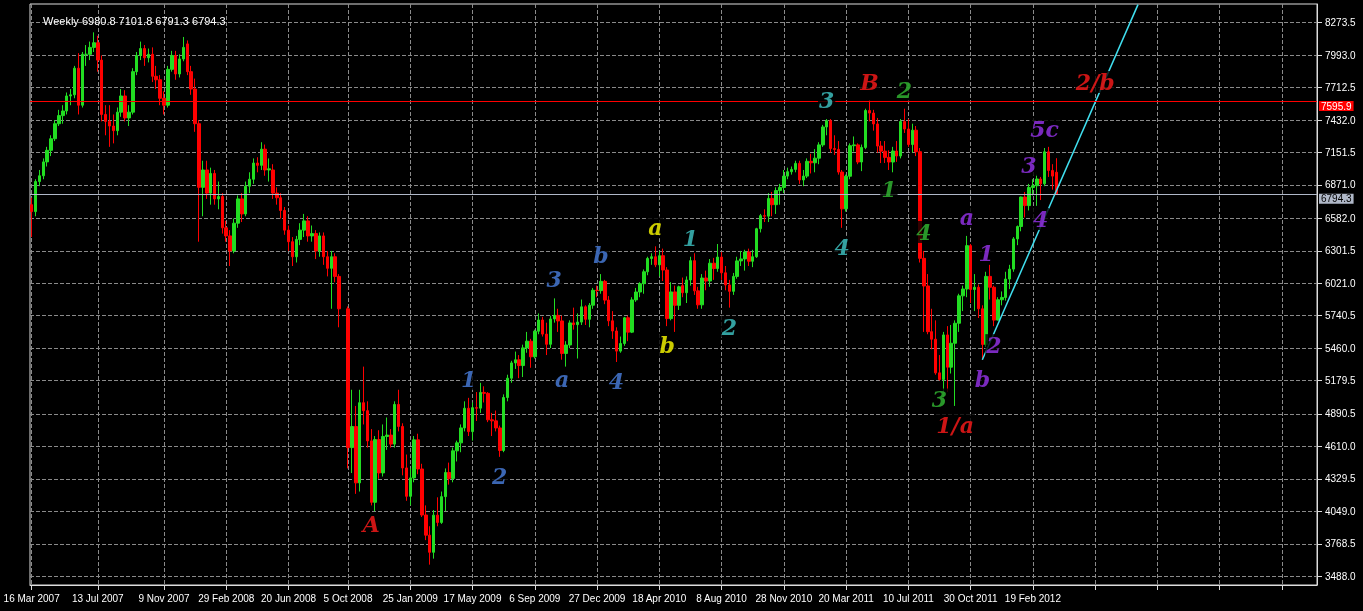 This screenshot has height=611, width=1363. What do you see at coordinates (1341, 152) in the screenshot?
I see `y-tick-label: 7151.5` at bounding box center [1341, 152].